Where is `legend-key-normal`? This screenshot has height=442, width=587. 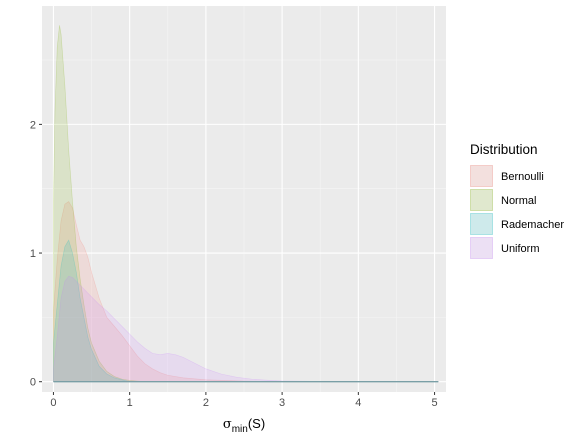 legend-key-normal is located at coordinates (481, 200).